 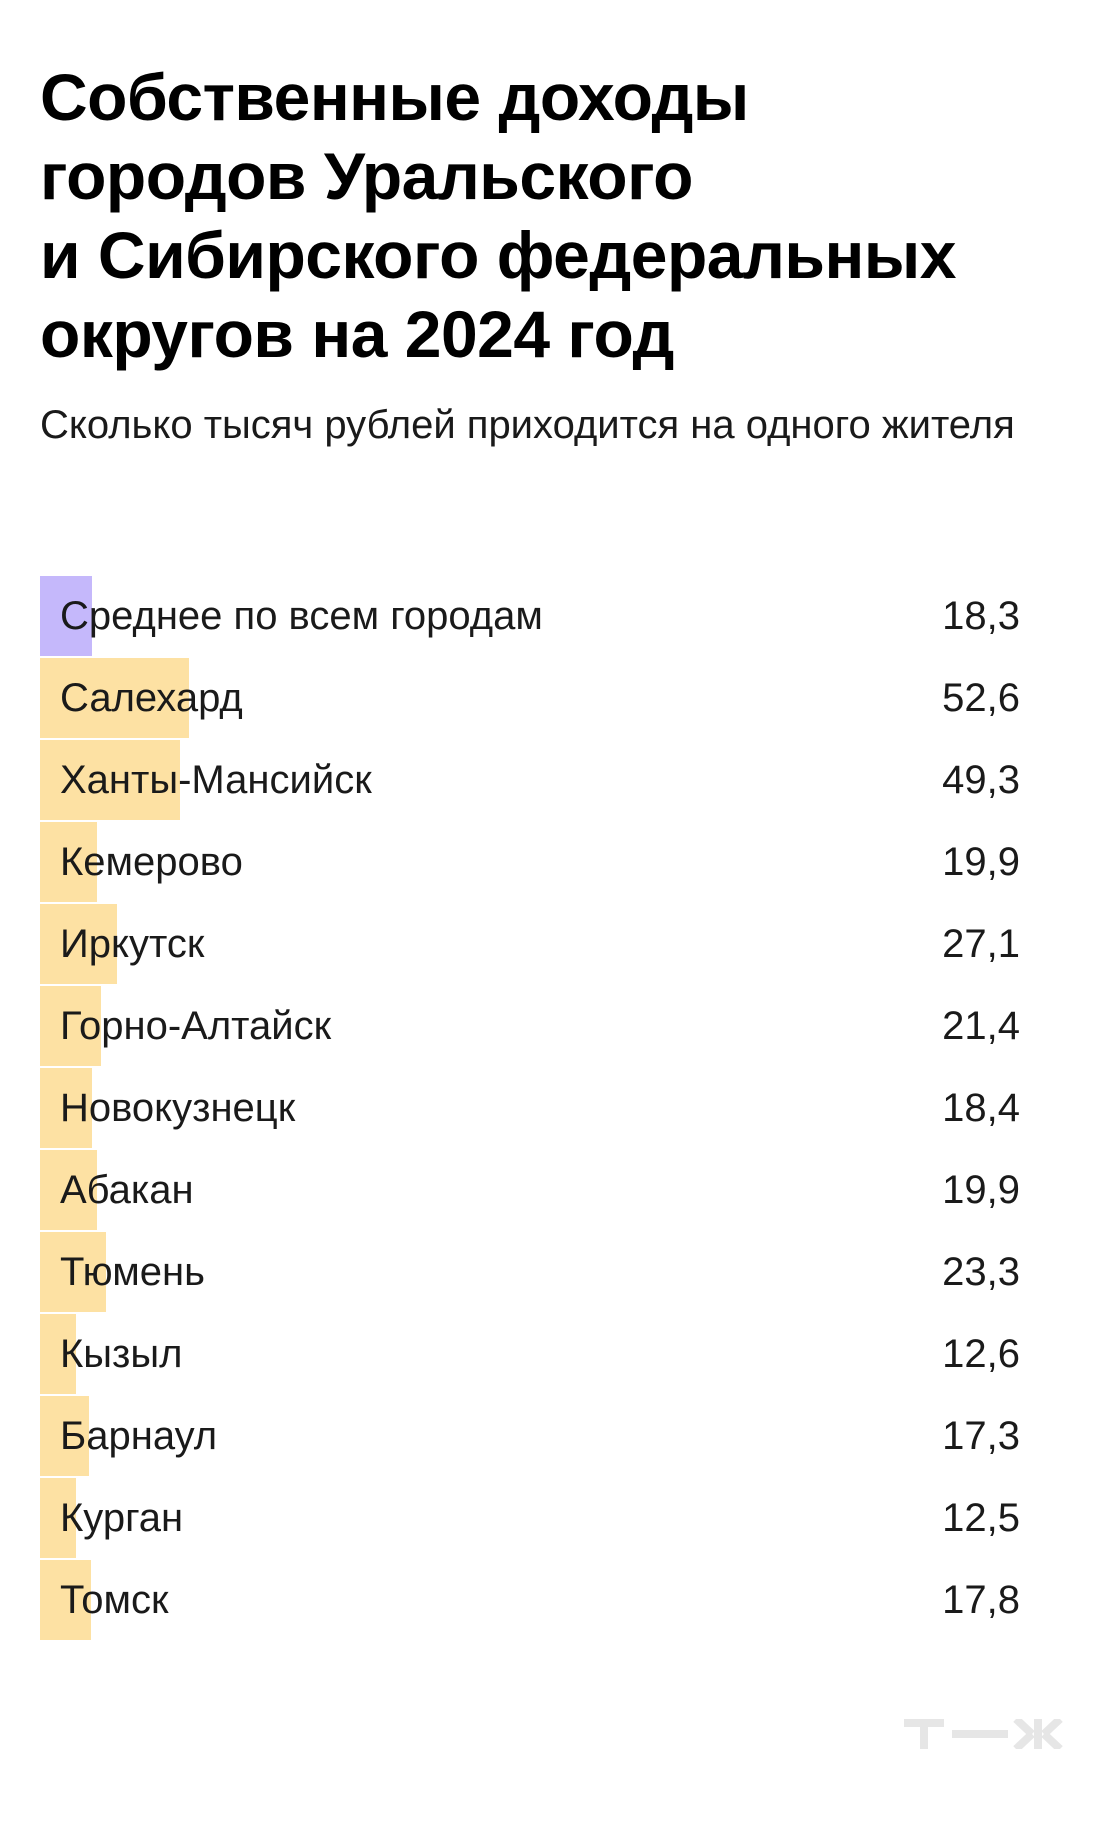 What do you see at coordinates (981, 1272) in the screenshot?
I see `value-label: 23,3` at bounding box center [981, 1272].